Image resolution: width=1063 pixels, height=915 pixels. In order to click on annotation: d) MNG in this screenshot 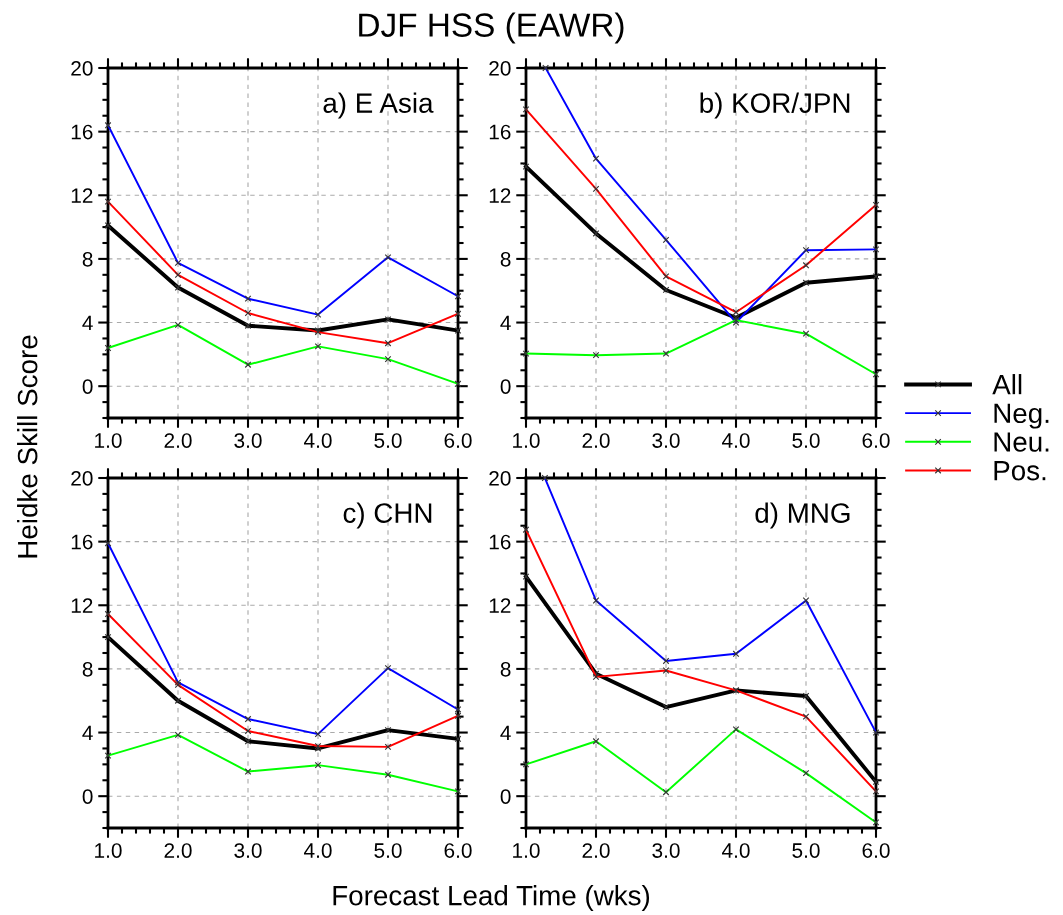, I will do `click(802, 515)`.